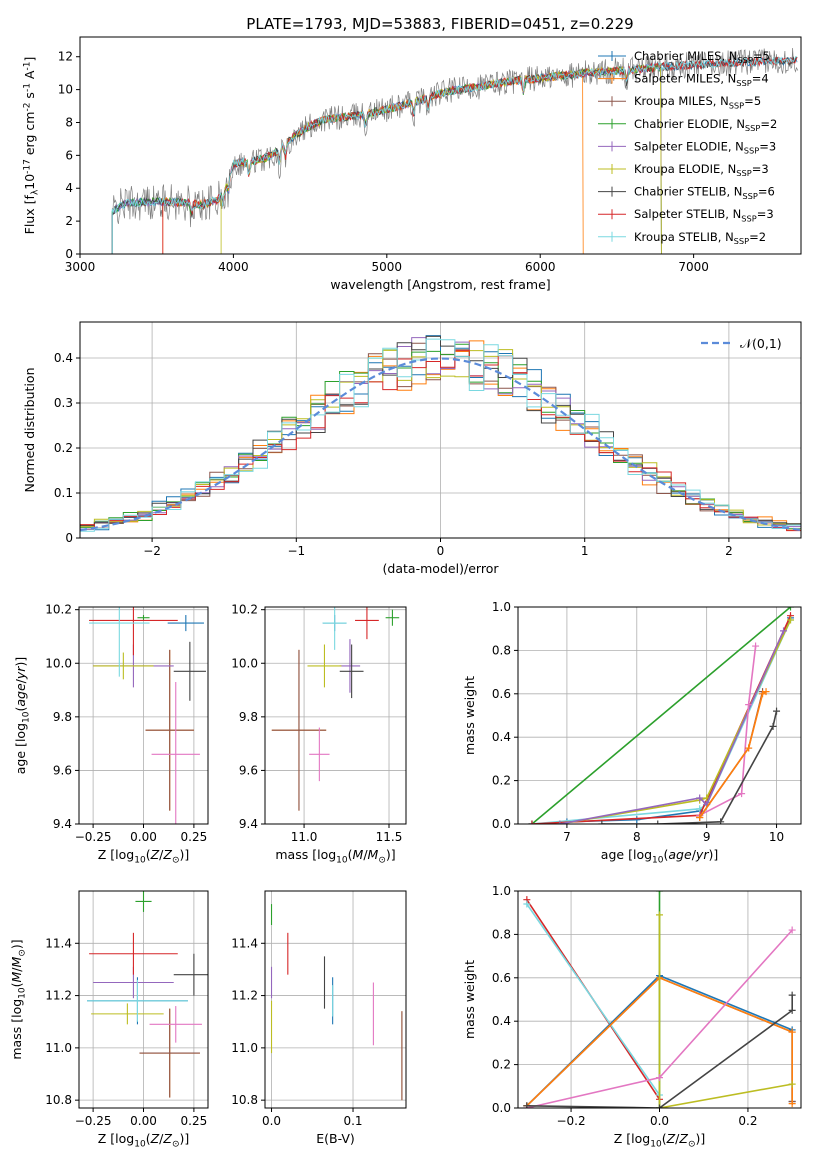 The image size is (819, 1170). I want to click on x-axis-label: E(B-V), so click(335, 1138).